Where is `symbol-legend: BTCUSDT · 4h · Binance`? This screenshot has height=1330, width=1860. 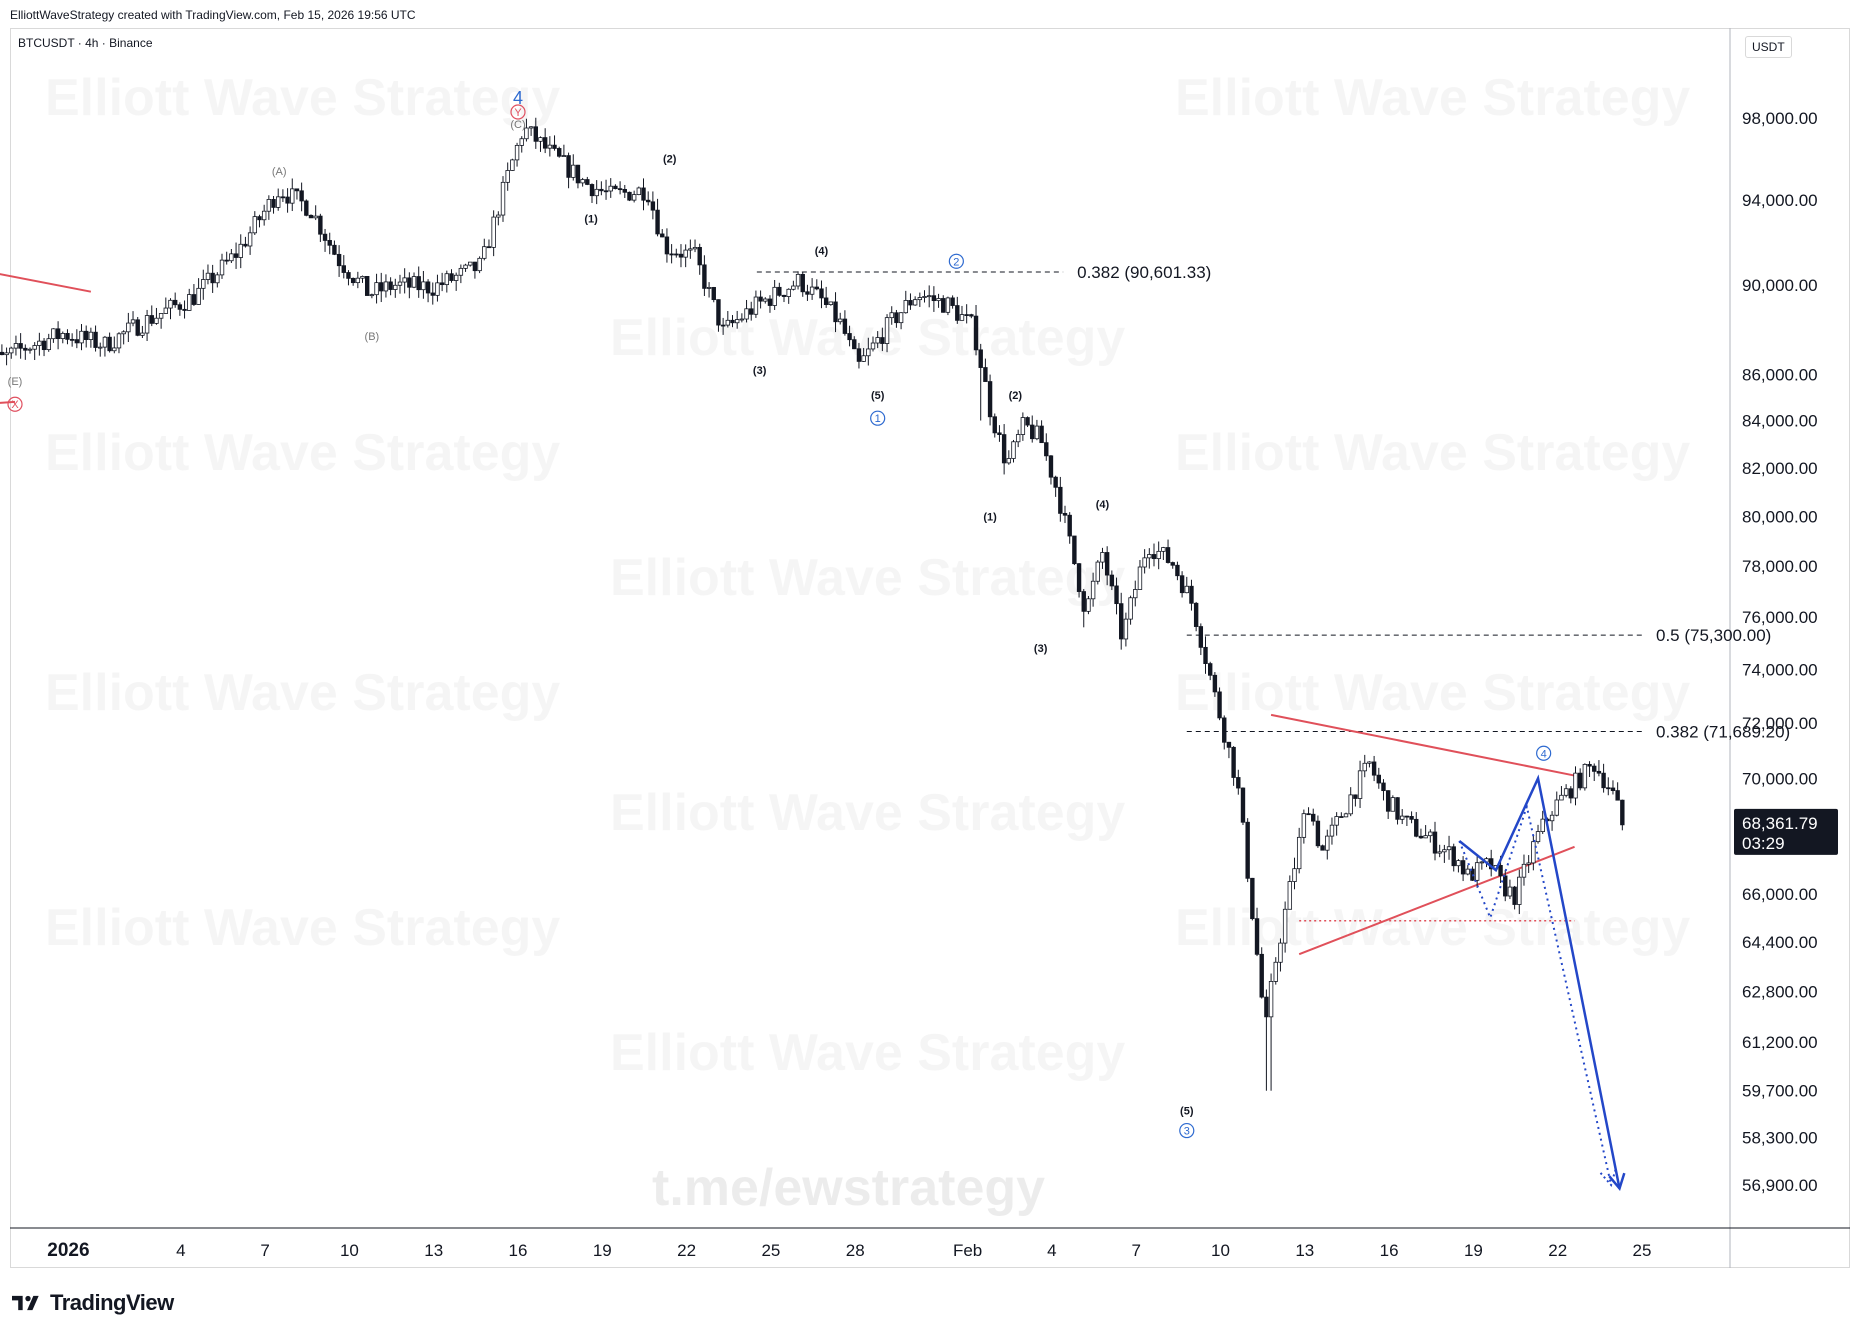 symbol-legend: BTCUSDT · 4h · Binance is located at coordinates (85, 43).